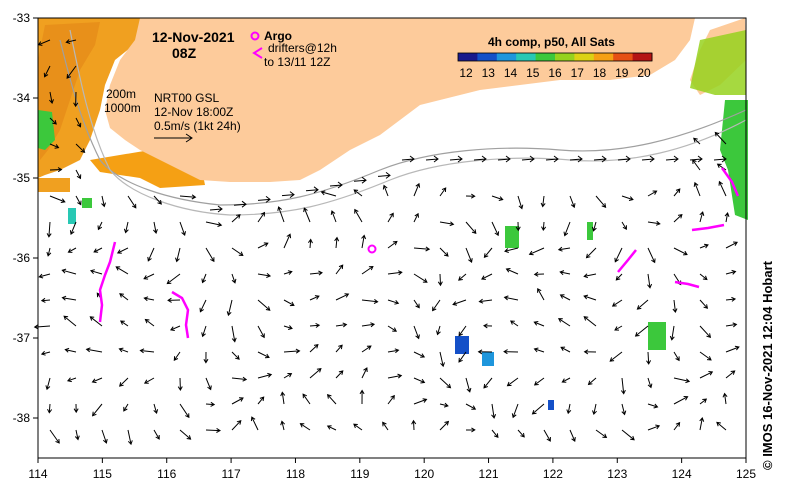  Describe the element at coordinates (600, 73) in the screenshot. I see `colorbar-tick-label: 18` at that location.